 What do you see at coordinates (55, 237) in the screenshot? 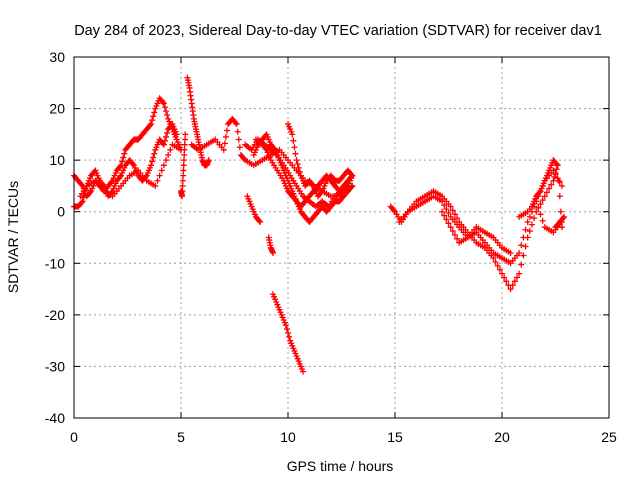
I see `y-tick-labels: -40 -30 -20 -10 0 10 20 30` at bounding box center [55, 237].